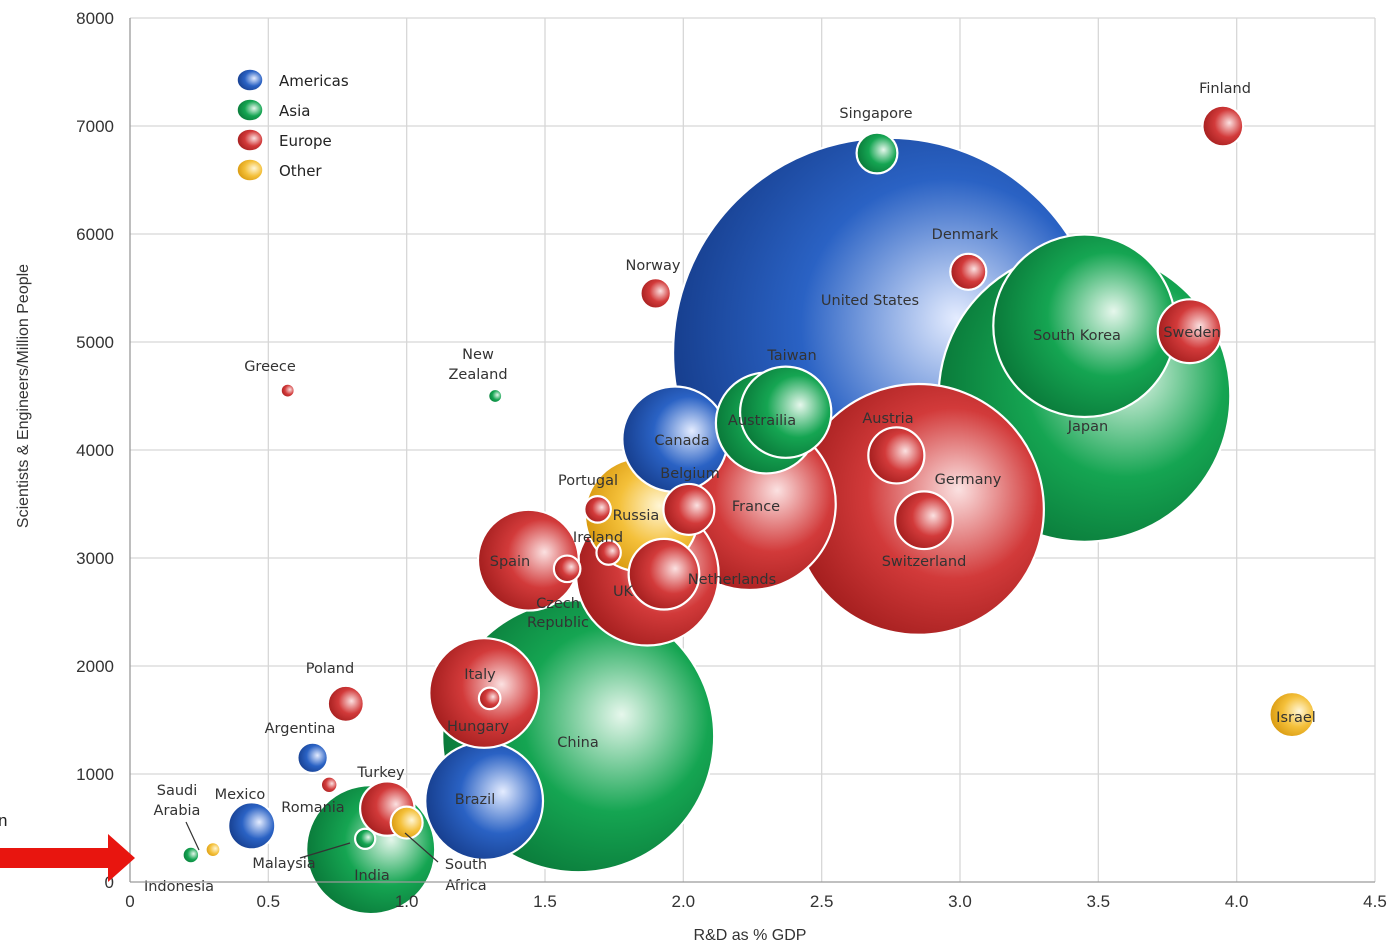 This screenshot has height=942, width=1389. What do you see at coordinates (250, 140) in the screenshot?
I see `legend-swatch-europe` at bounding box center [250, 140].